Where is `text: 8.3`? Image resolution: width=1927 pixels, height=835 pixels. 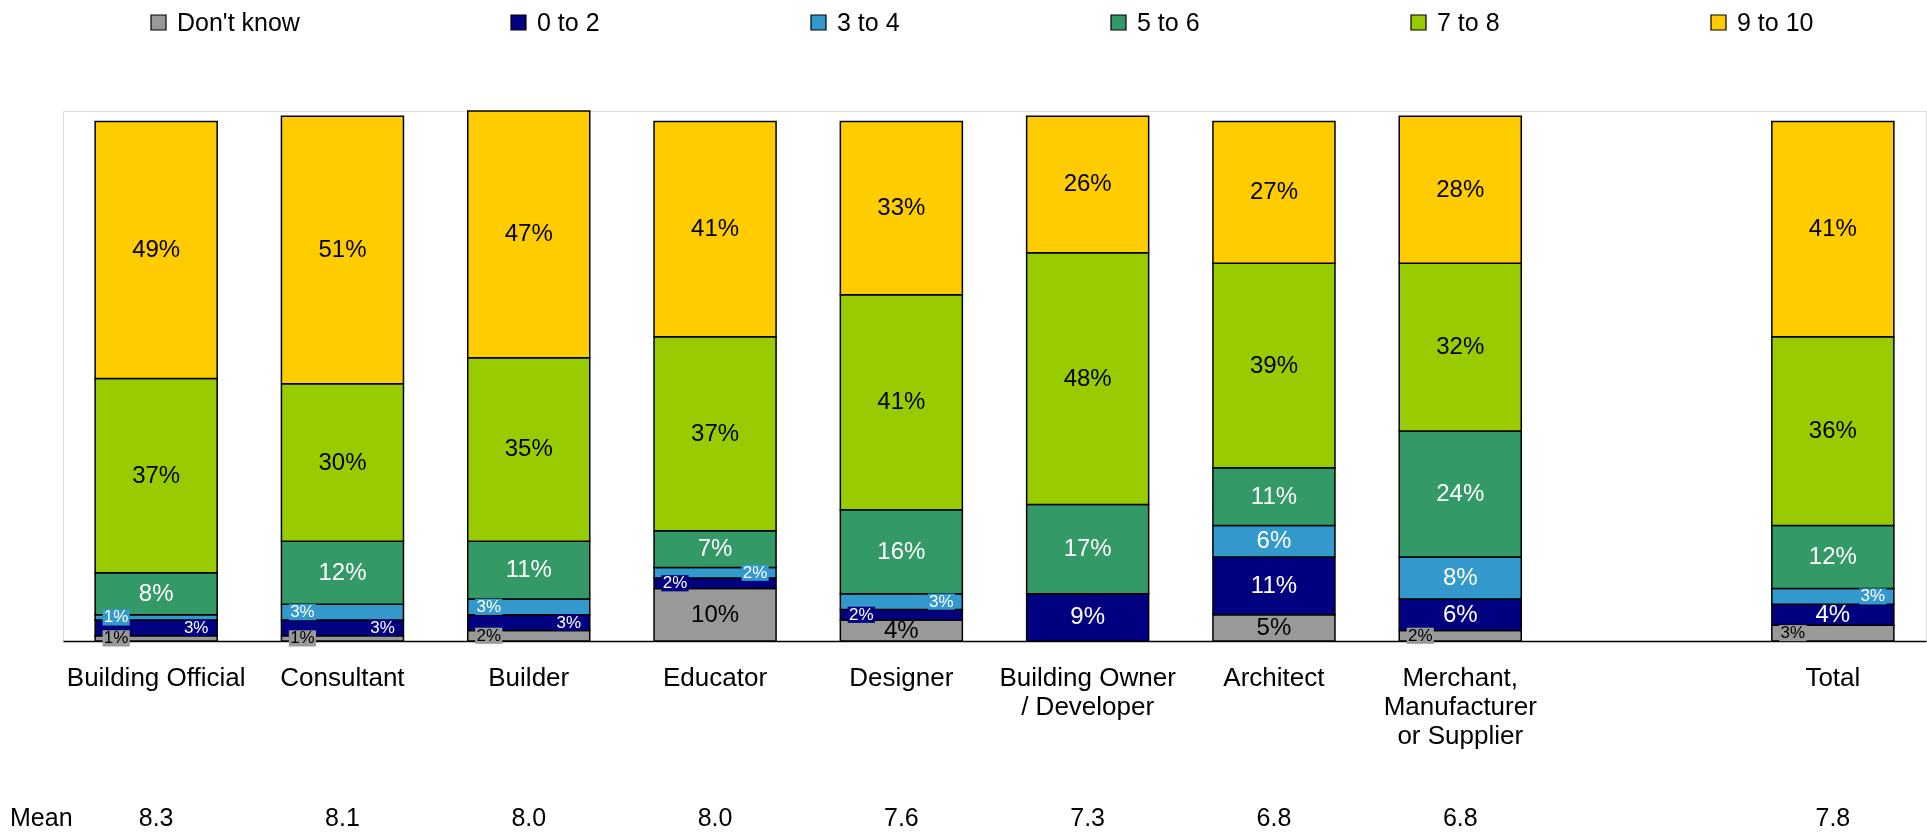
text: 8.3 is located at coordinates (156, 817).